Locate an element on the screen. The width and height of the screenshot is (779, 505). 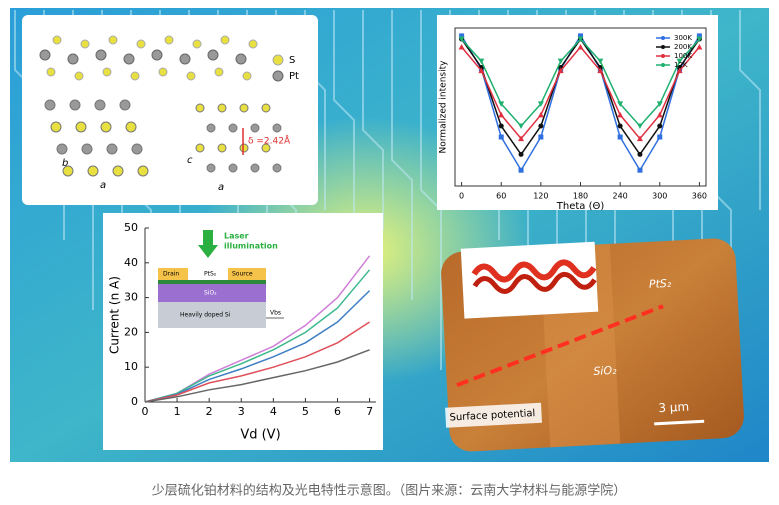
channel-layer is located at coordinates (212, 282).